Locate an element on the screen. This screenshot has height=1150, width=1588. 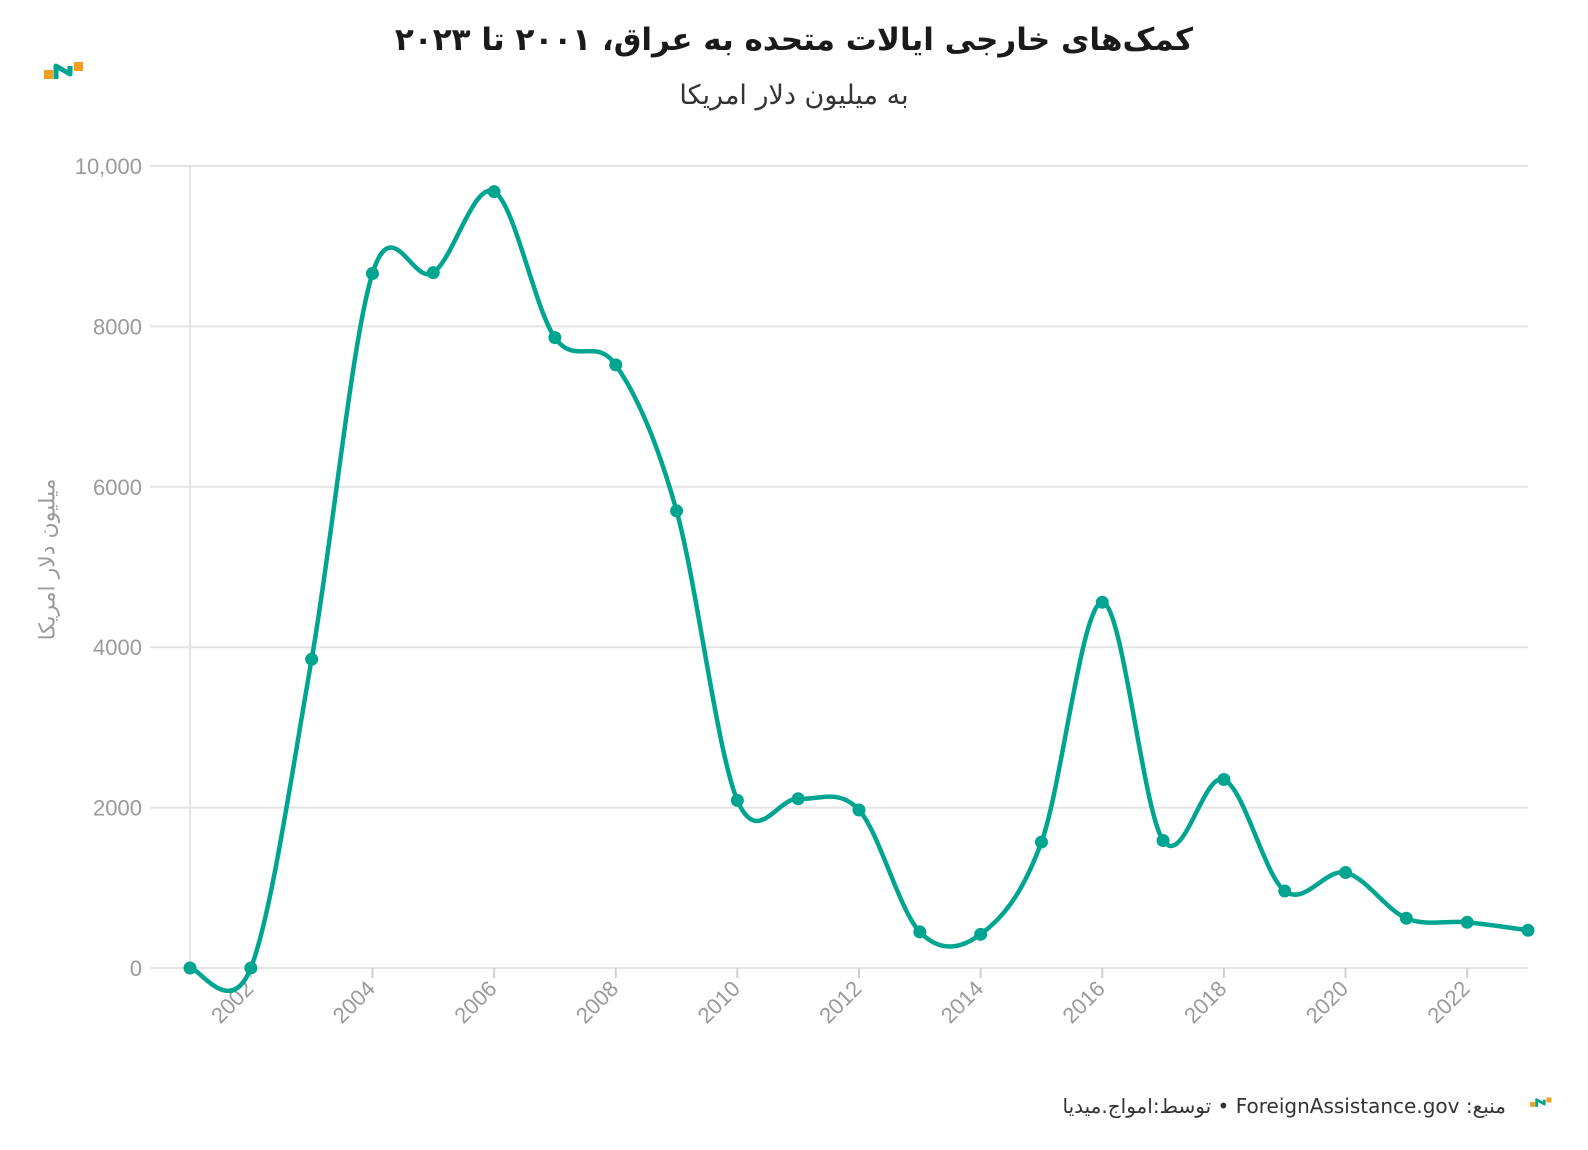
x-tick-label: 2018 is located at coordinates (1205, 1002).